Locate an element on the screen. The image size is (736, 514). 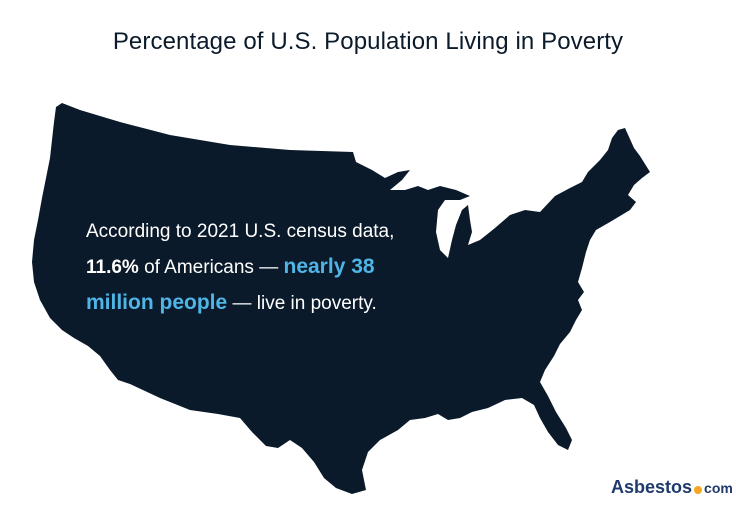
stat-mid: of Americans — is located at coordinates (211, 267).